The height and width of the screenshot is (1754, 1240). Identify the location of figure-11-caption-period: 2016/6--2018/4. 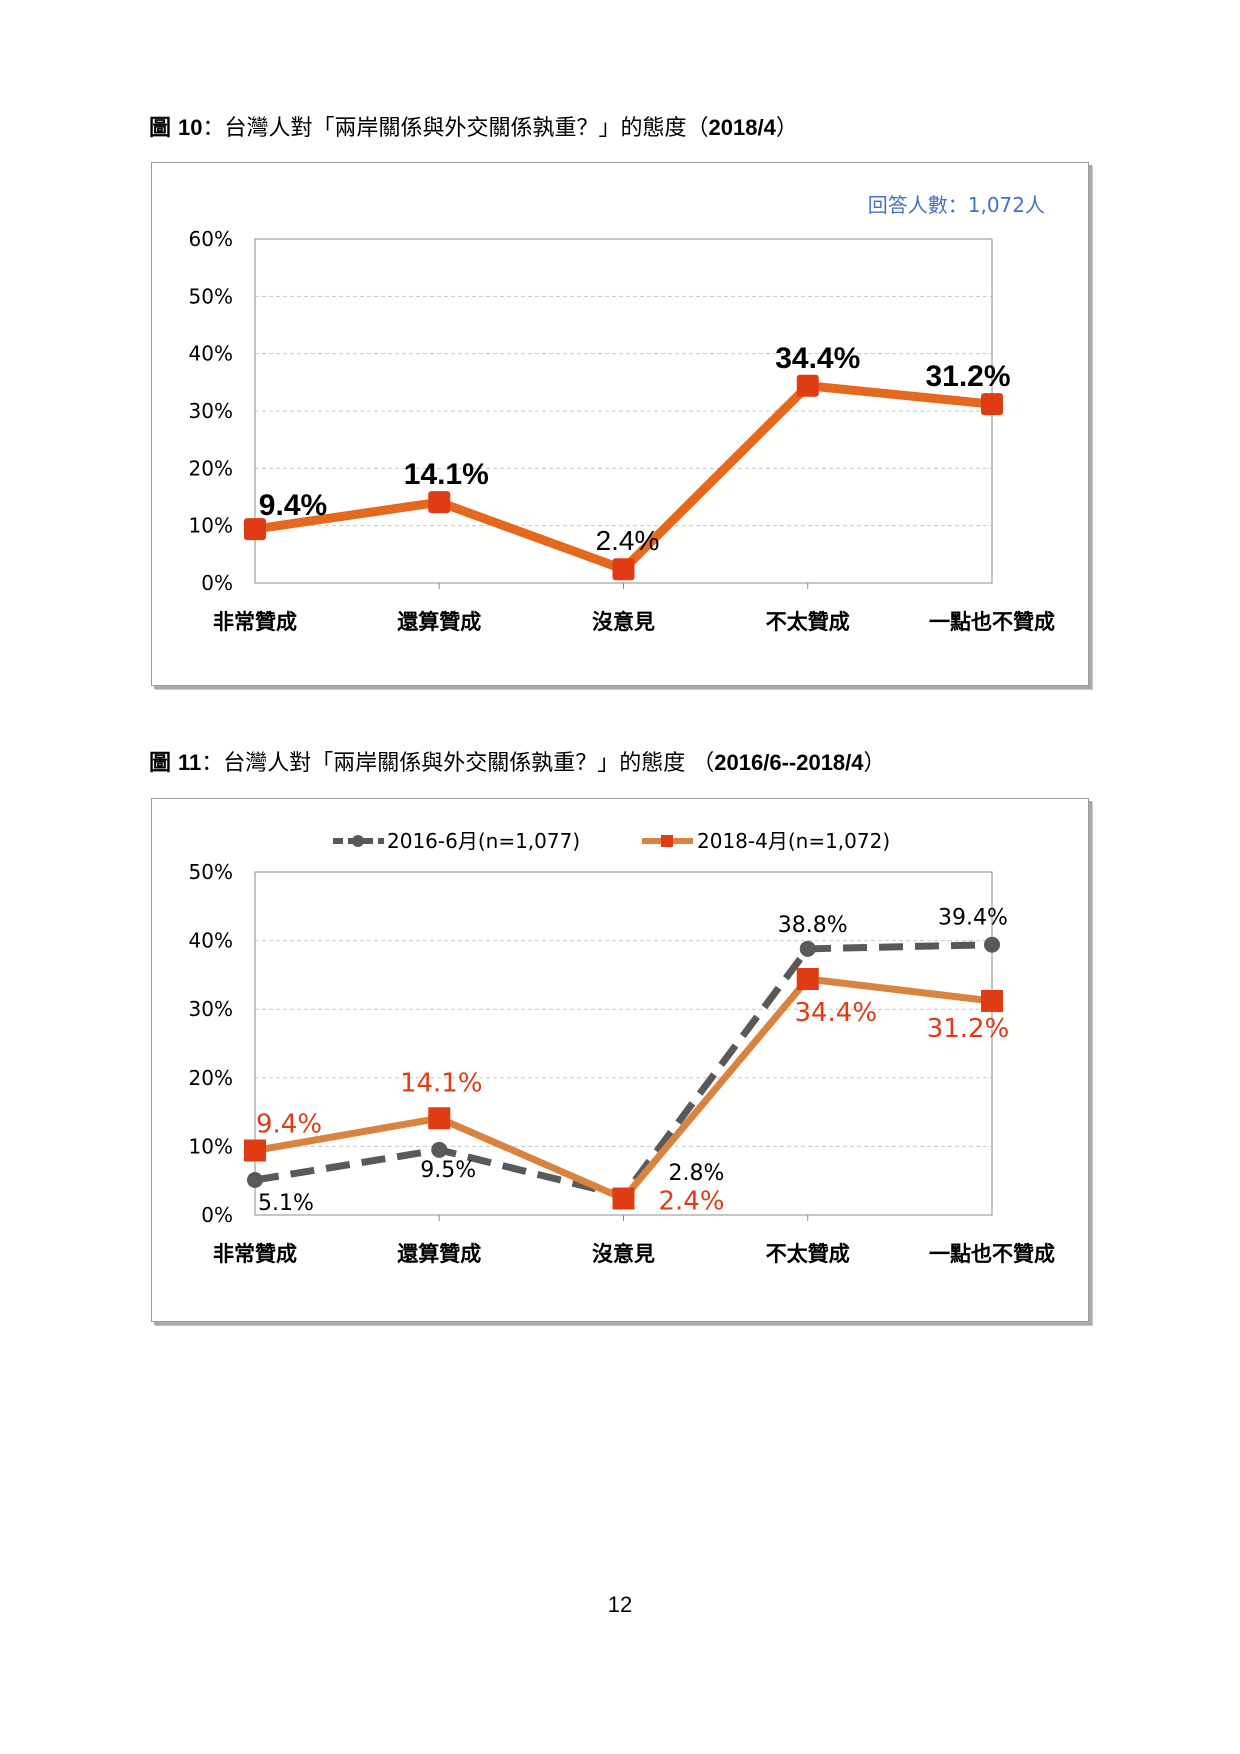
(789, 762).